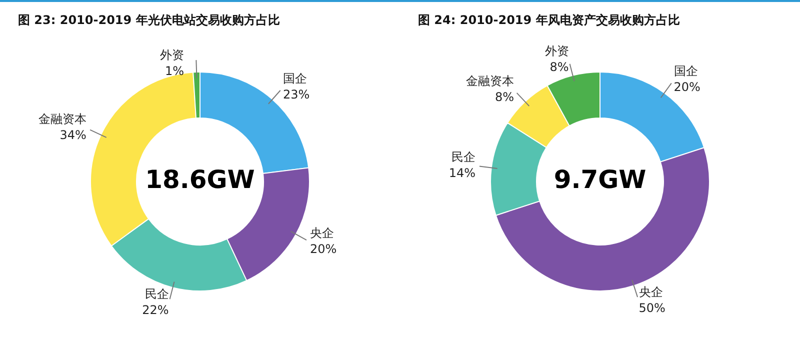 The height and width of the screenshot is (345, 800). Describe the element at coordinates (296, 94) in the screenshot. I see `data-label: 23%` at that location.